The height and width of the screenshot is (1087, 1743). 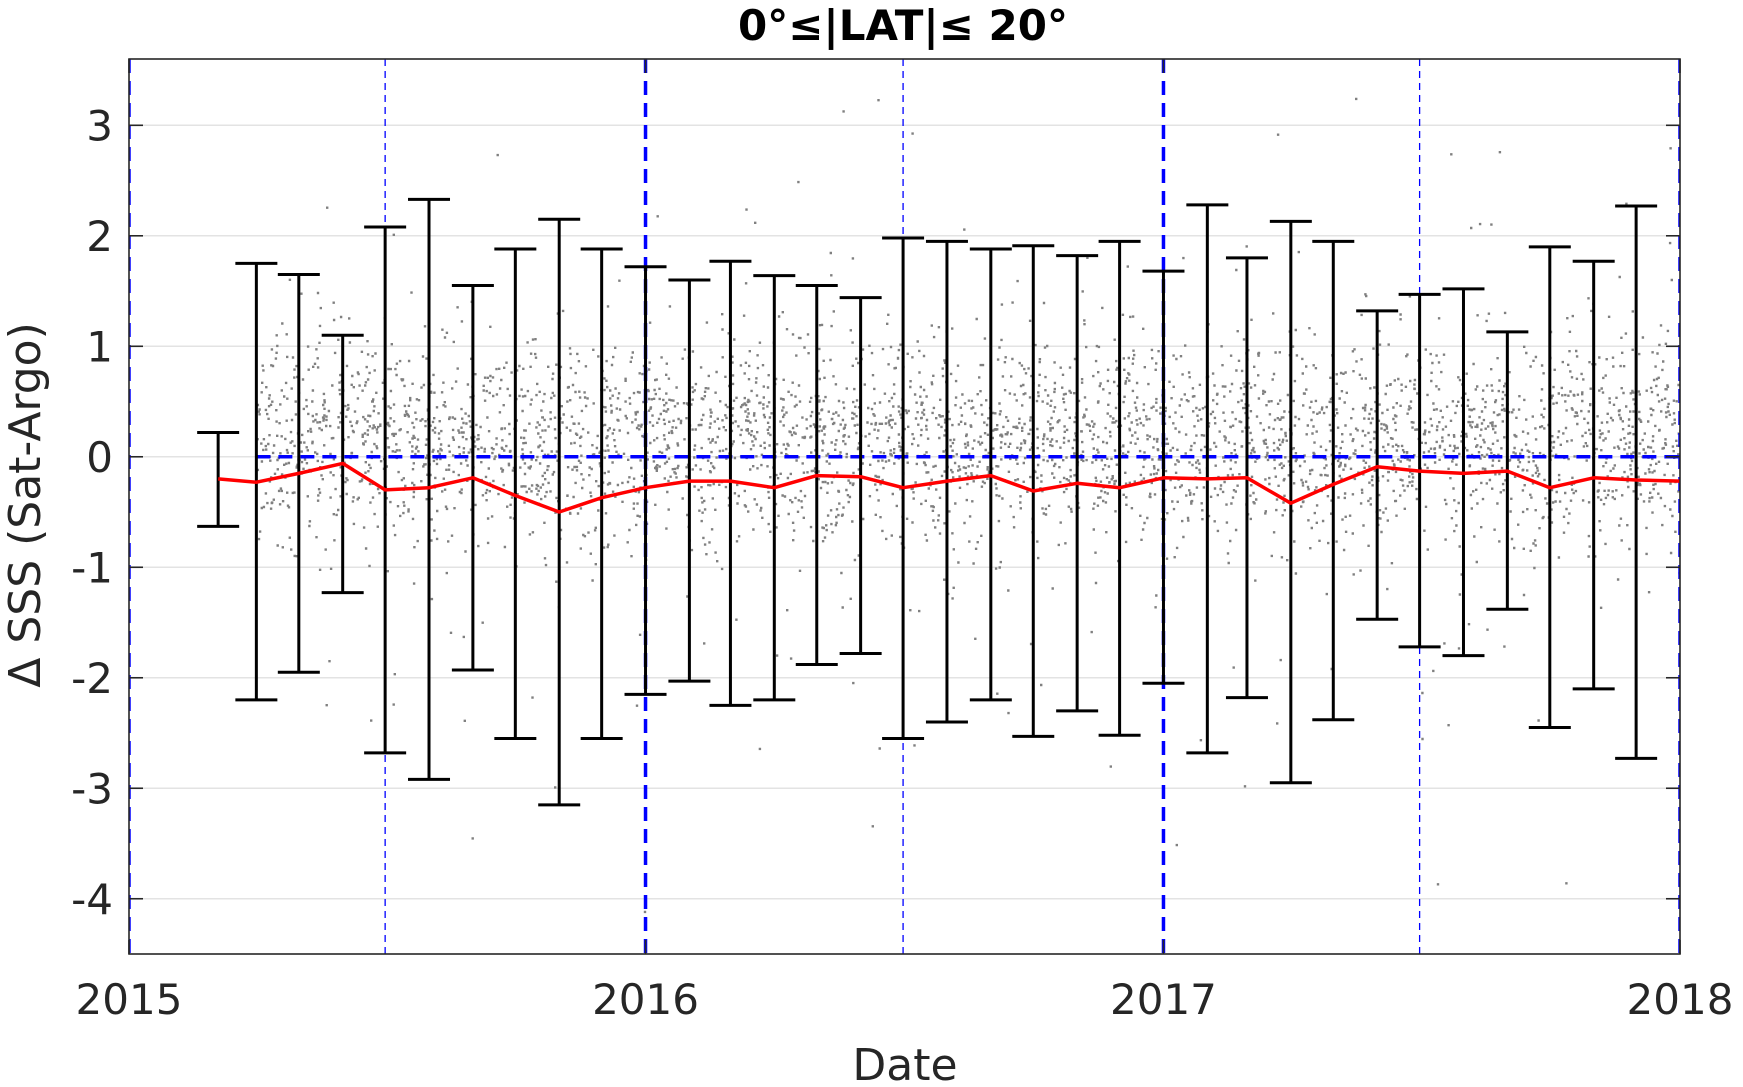 What do you see at coordinates (129, 999) in the screenshot?
I see `x-tick-label: 2015` at bounding box center [129, 999].